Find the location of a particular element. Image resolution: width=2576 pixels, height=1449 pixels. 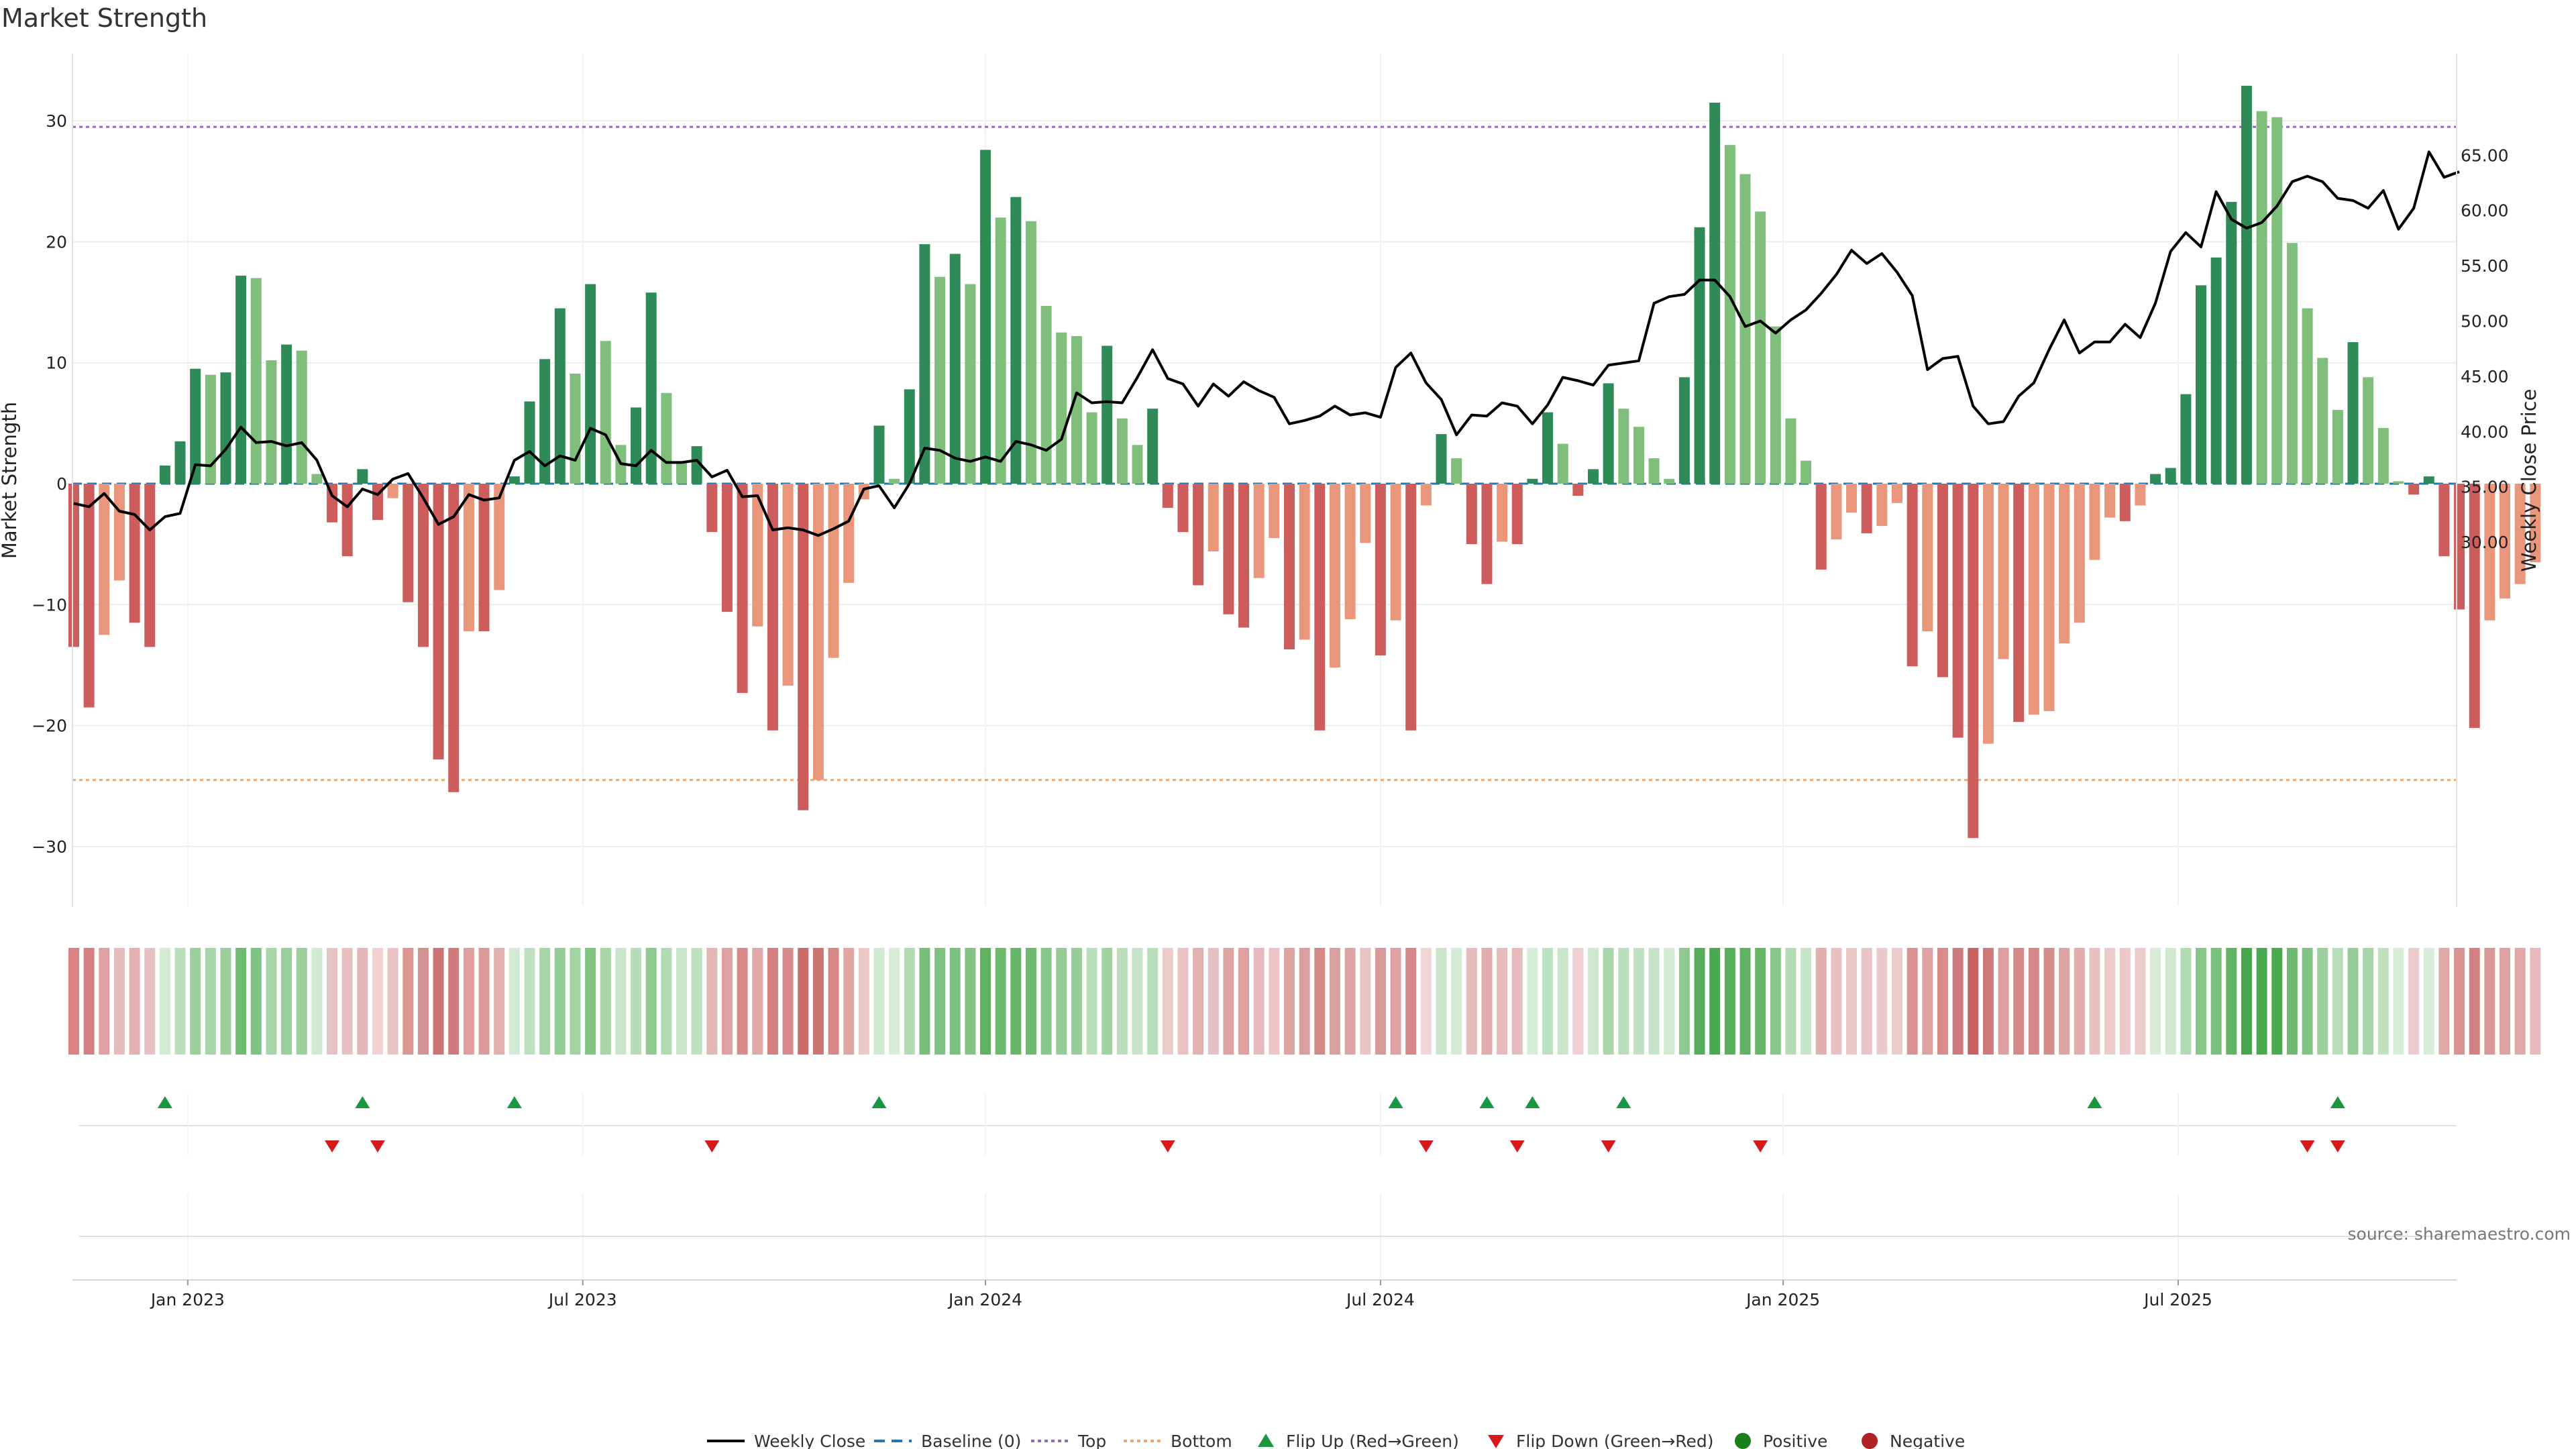

legend-item-top: Top is located at coordinates (1068, 1440).